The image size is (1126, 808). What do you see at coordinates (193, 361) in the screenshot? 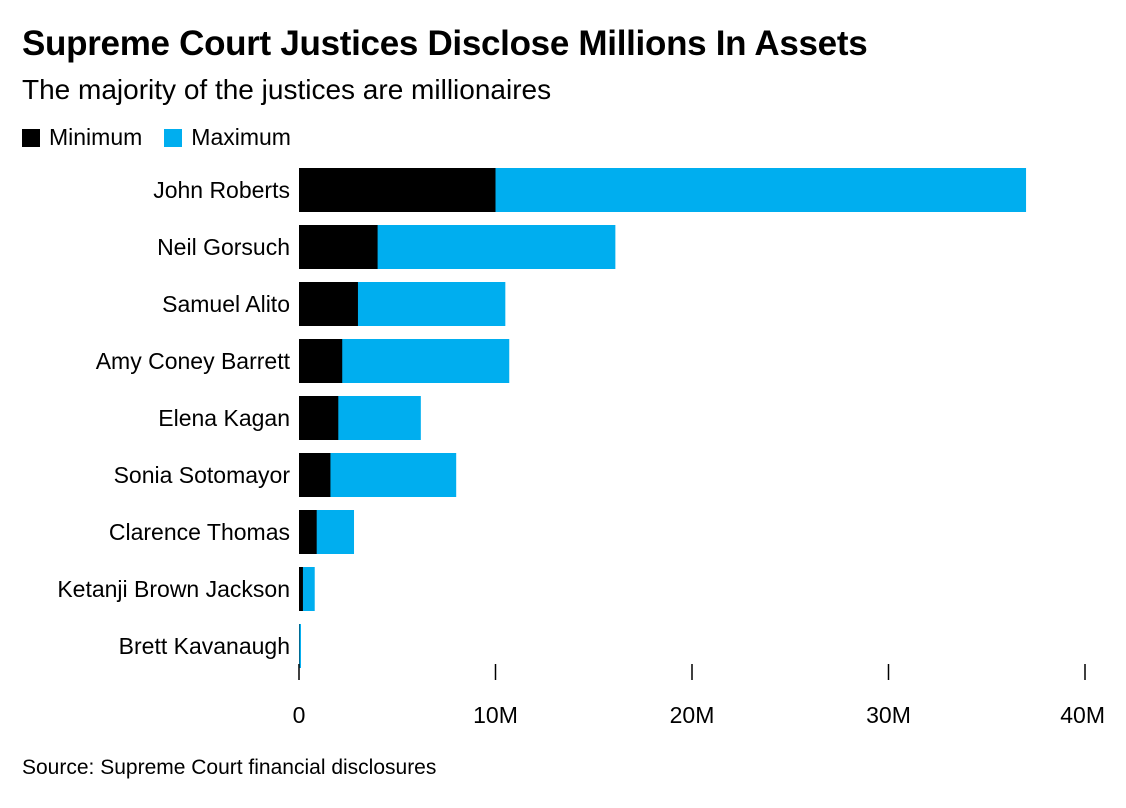
I see `category-label-amy-coney-barrett: Amy Coney Barrett` at bounding box center [193, 361].